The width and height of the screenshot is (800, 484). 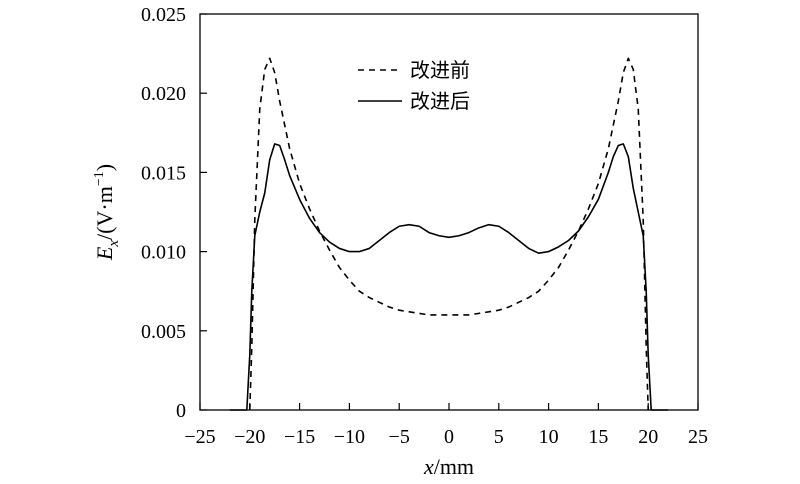 What do you see at coordinates (163, 332) in the screenshot?
I see `y-tick-label: 0.005` at bounding box center [163, 332].